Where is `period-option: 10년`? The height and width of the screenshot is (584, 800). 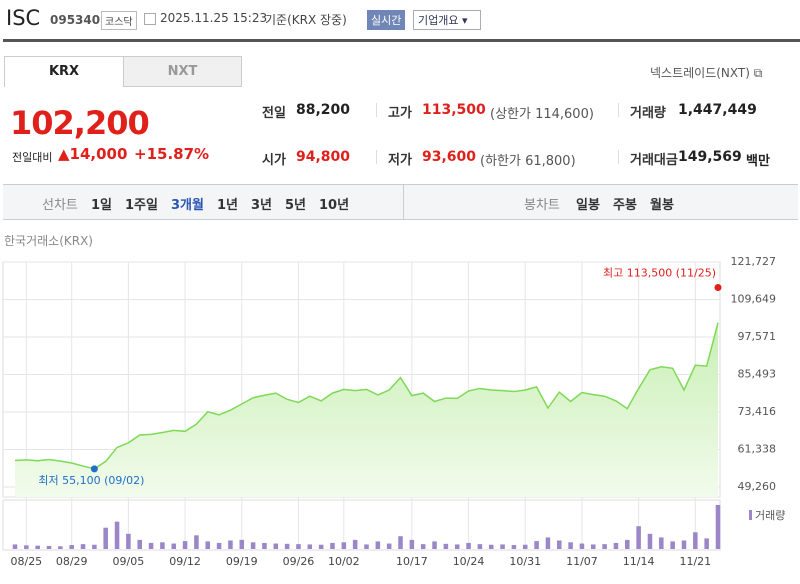 period-option: 10년 is located at coordinates (334, 205).